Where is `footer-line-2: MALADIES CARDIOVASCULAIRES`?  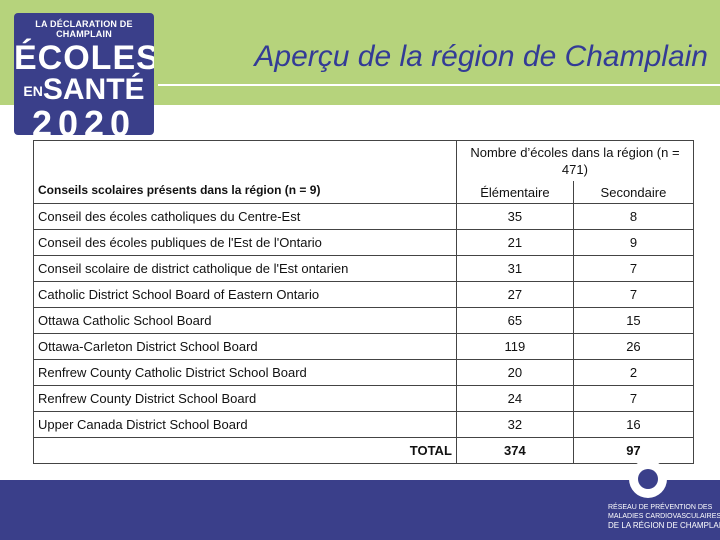 footer-line-2: MALADIES CARDIOVASCULAIRES is located at coordinates (664, 516).